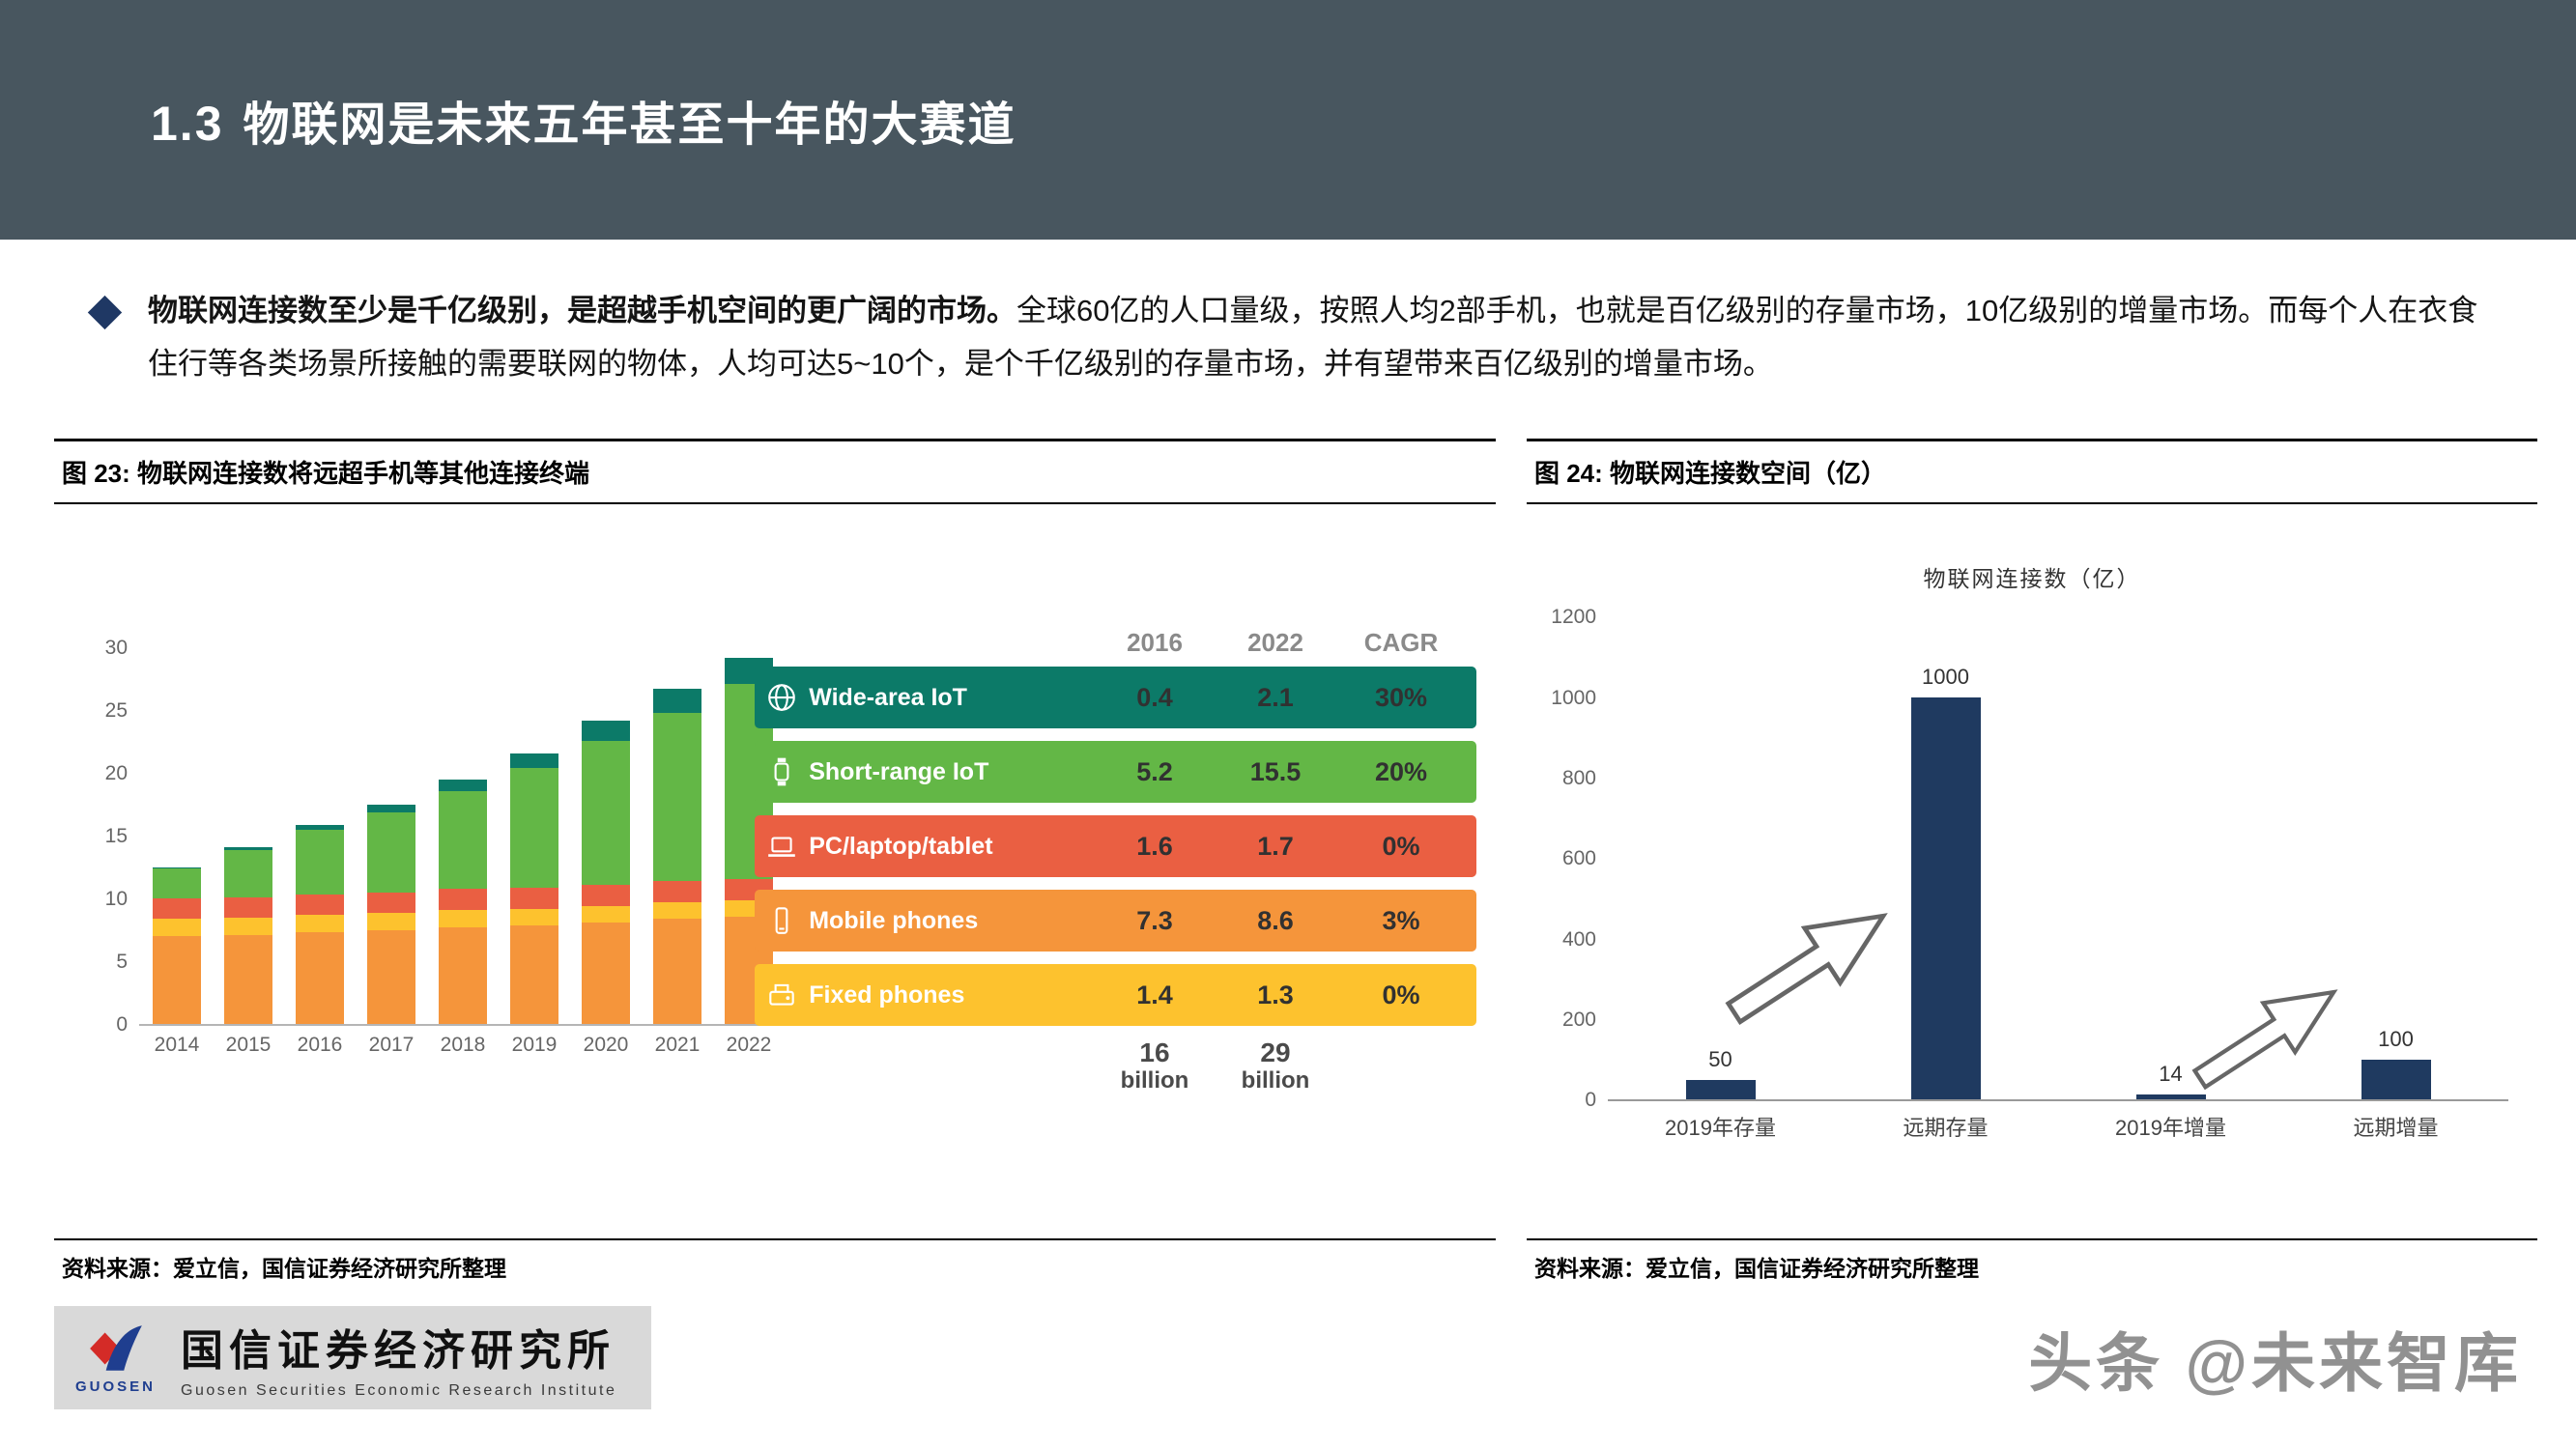  What do you see at coordinates (606, 1045) in the screenshot?
I see `x-tick-label: 2020` at bounding box center [606, 1045].